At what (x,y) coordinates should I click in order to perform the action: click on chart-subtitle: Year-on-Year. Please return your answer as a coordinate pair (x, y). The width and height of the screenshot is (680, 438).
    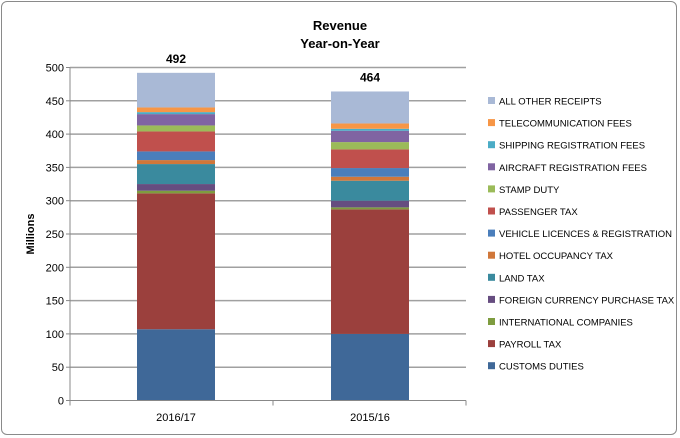
    Looking at the image, I should click on (340, 43).